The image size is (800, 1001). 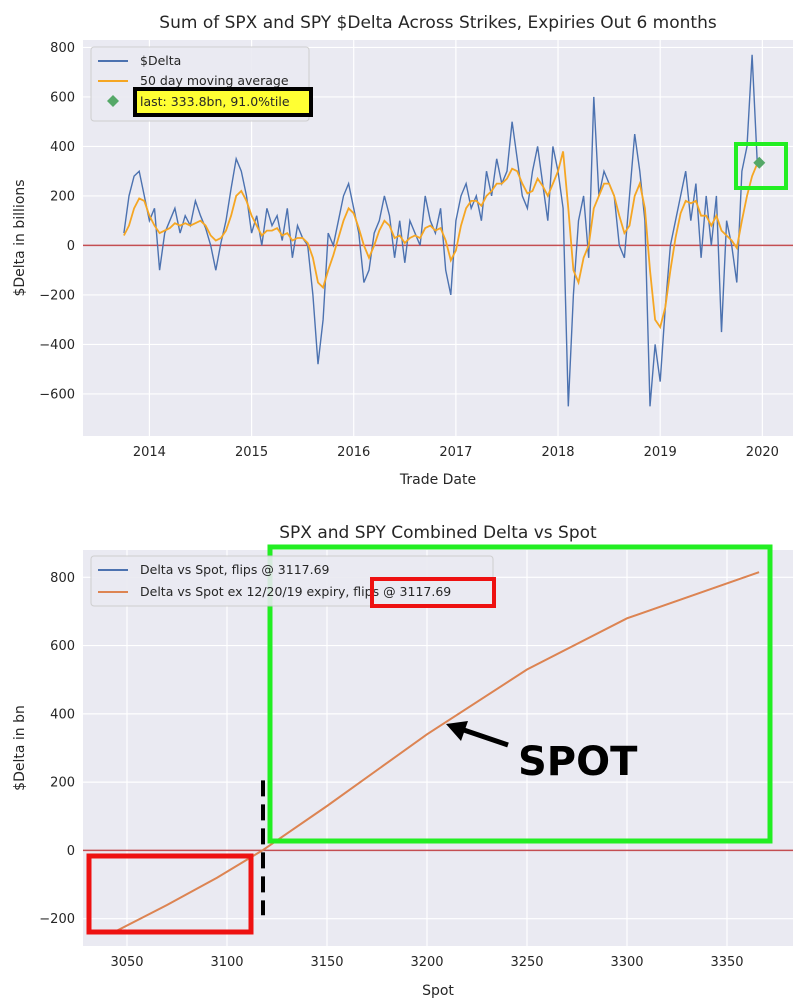 I want to click on last-value-highlight-box, so click(x=761, y=166).